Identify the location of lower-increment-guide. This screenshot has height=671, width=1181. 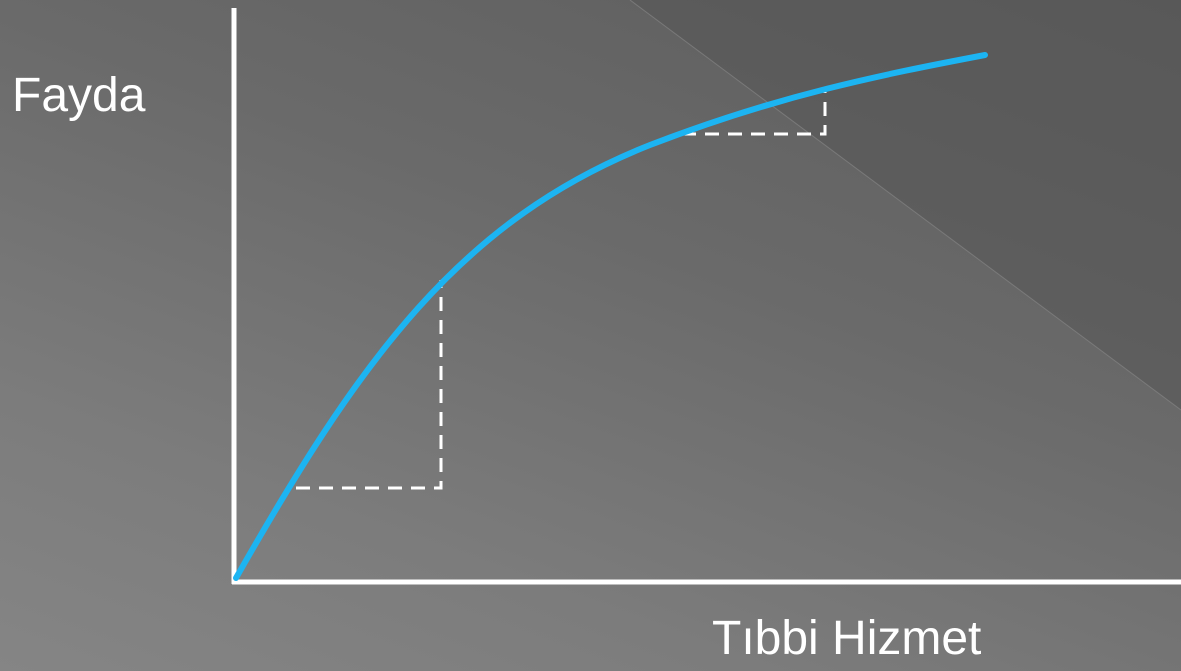
(369, 385).